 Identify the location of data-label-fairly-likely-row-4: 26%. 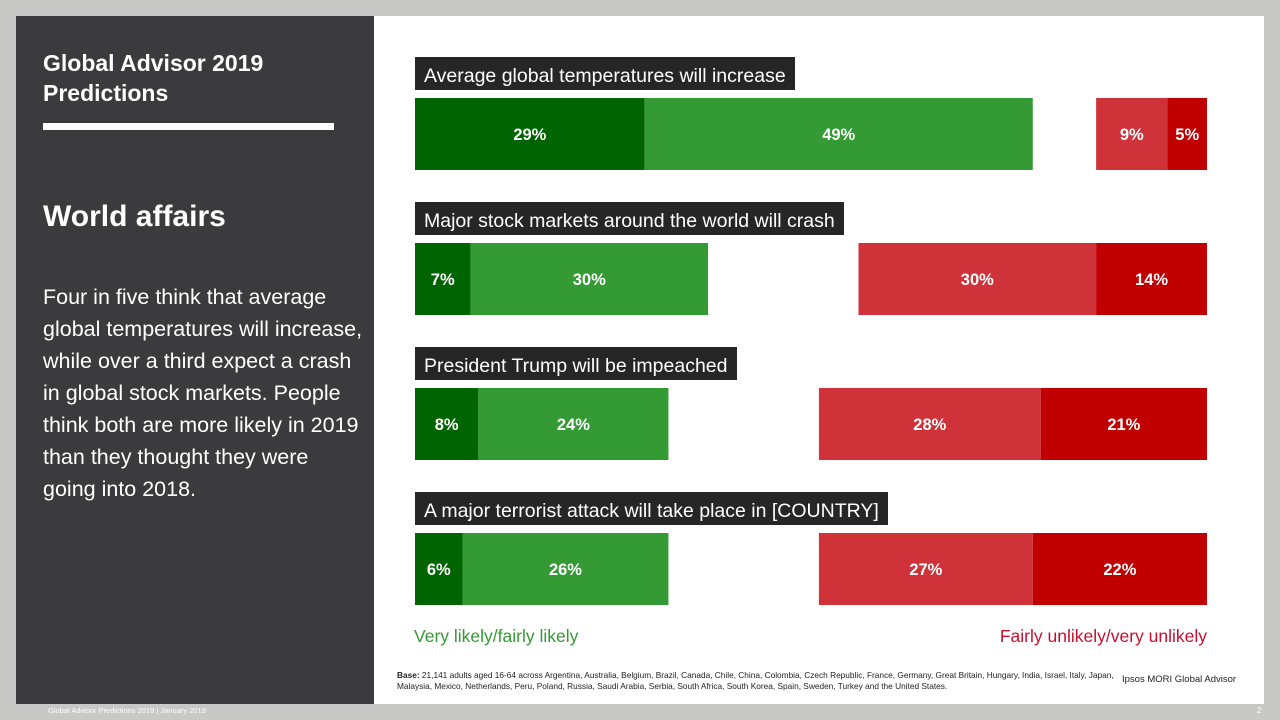
(565, 570).